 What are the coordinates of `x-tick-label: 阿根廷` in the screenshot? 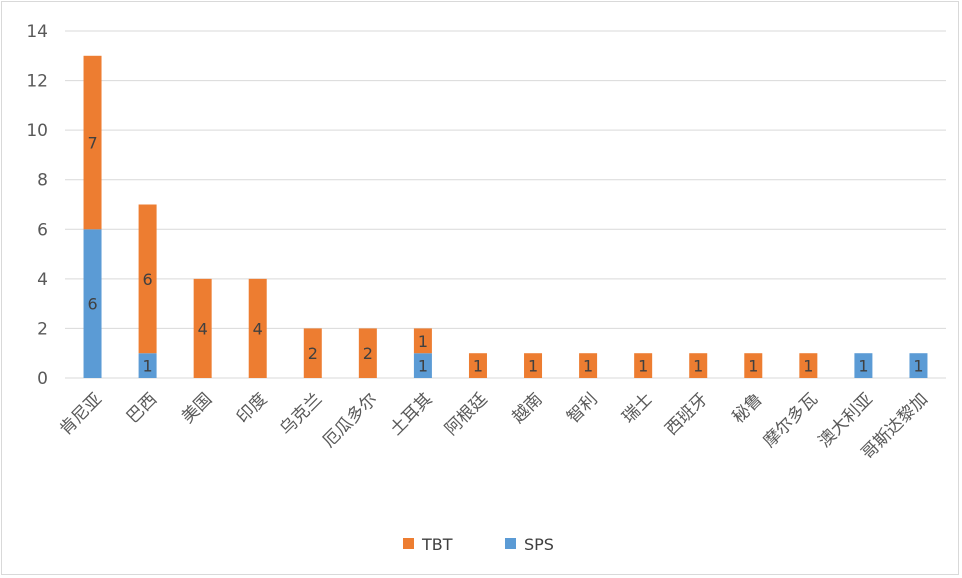 It's located at (466, 414).